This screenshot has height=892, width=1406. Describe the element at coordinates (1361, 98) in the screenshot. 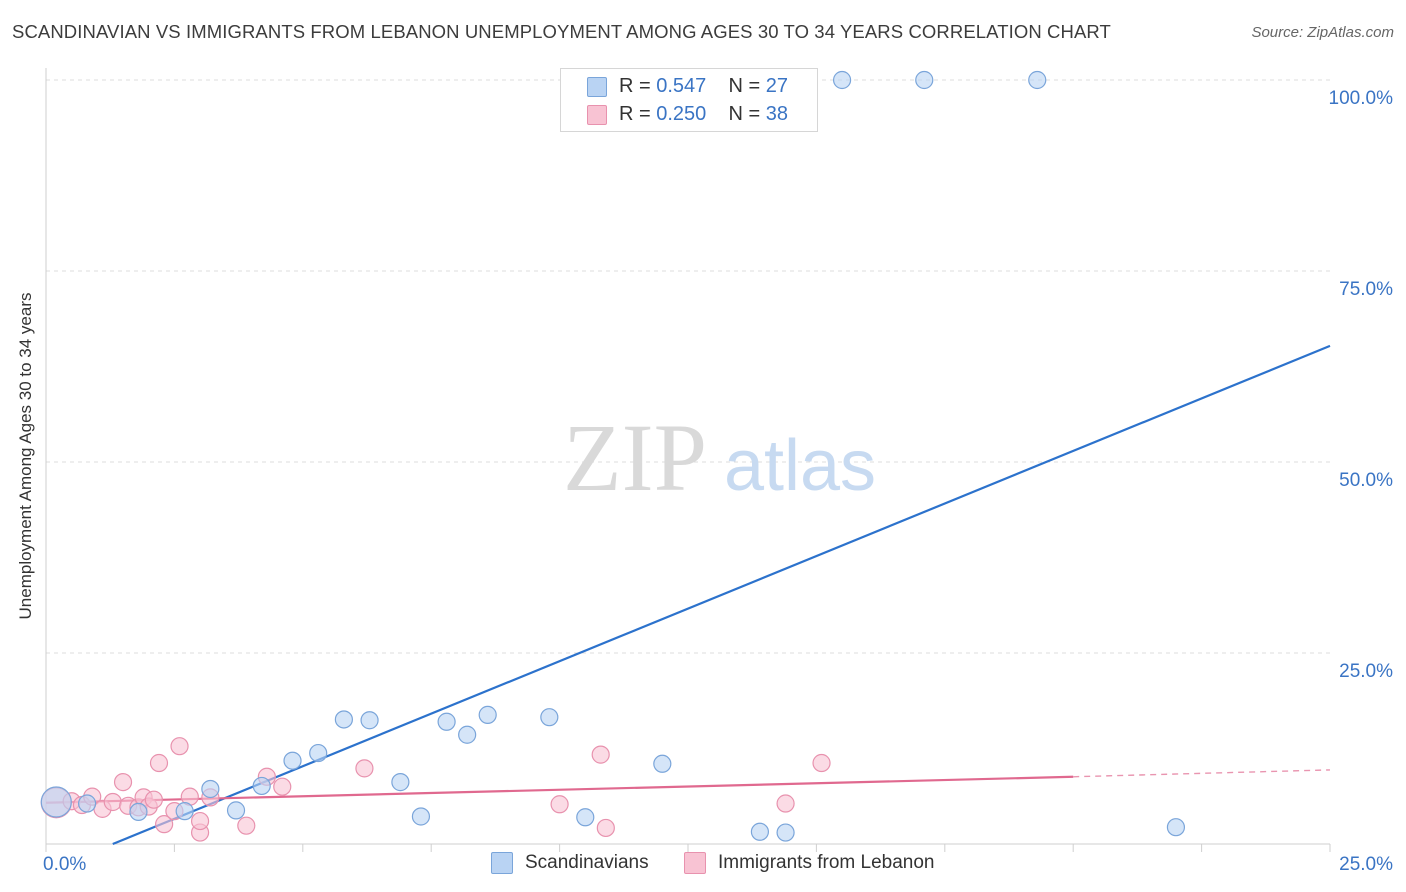

I see `y-tick-label: 100.0%` at that location.